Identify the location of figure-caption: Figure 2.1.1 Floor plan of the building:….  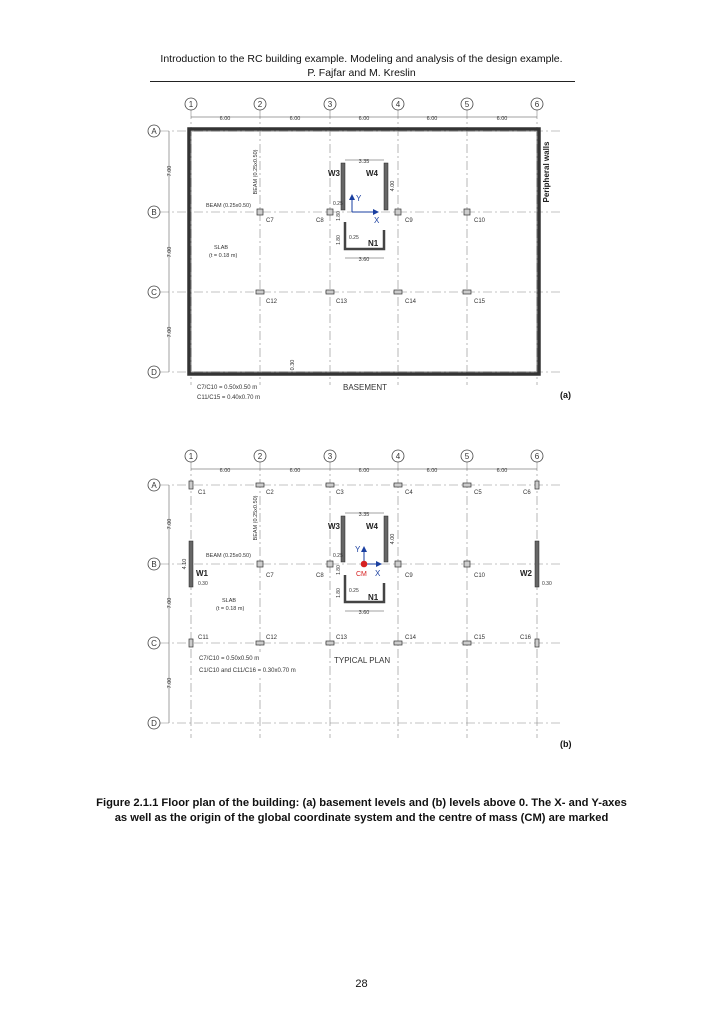
(361, 810).